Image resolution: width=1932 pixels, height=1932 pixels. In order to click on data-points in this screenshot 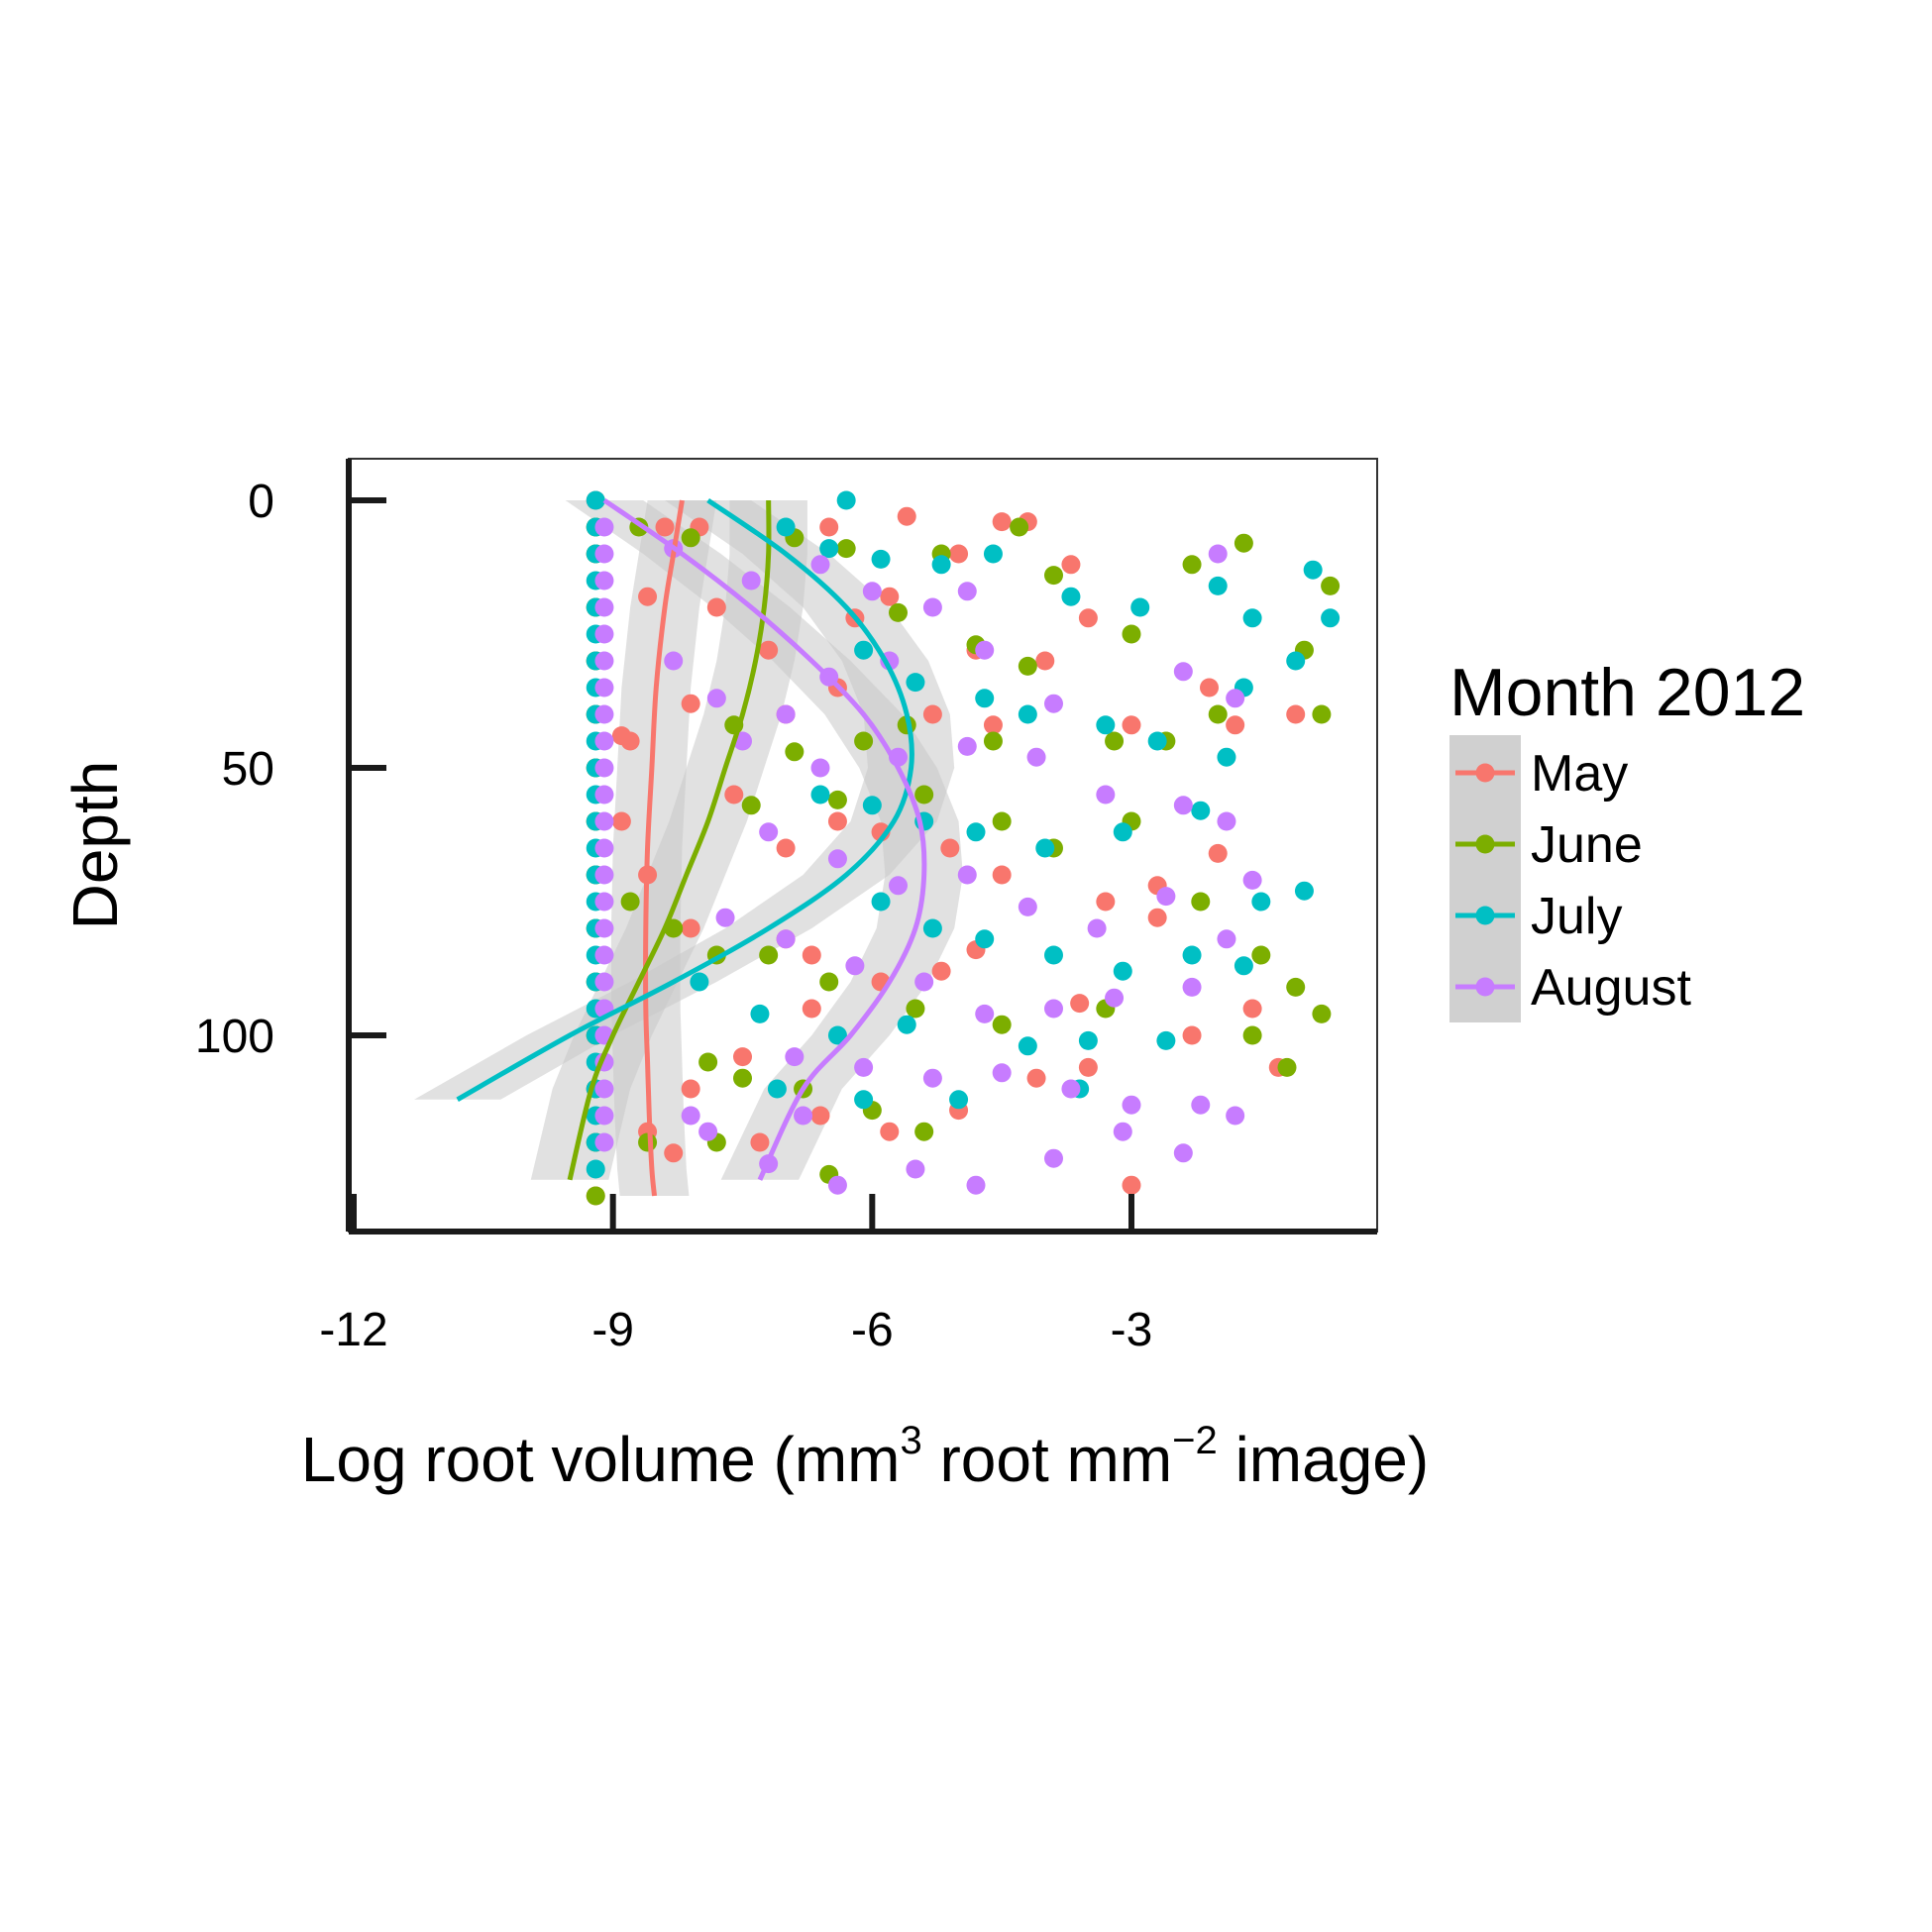, I will do `click(964, 848)`.